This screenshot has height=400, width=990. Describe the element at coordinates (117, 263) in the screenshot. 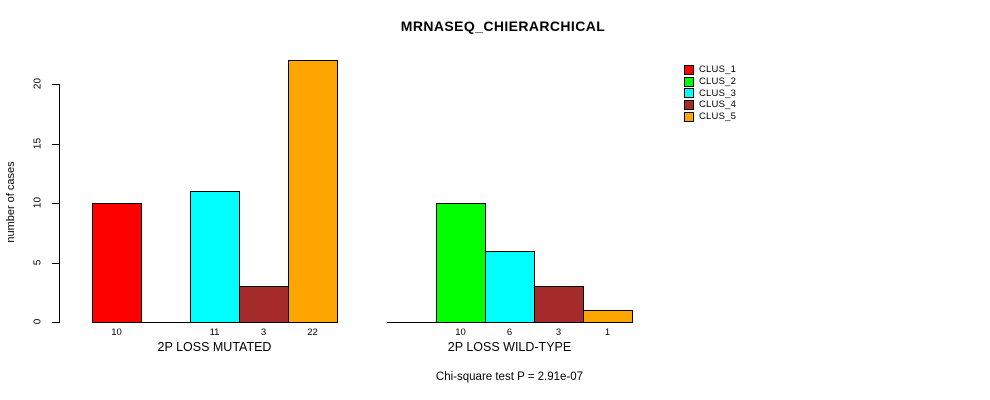

I see `bar-clus_1-group1` at that location.